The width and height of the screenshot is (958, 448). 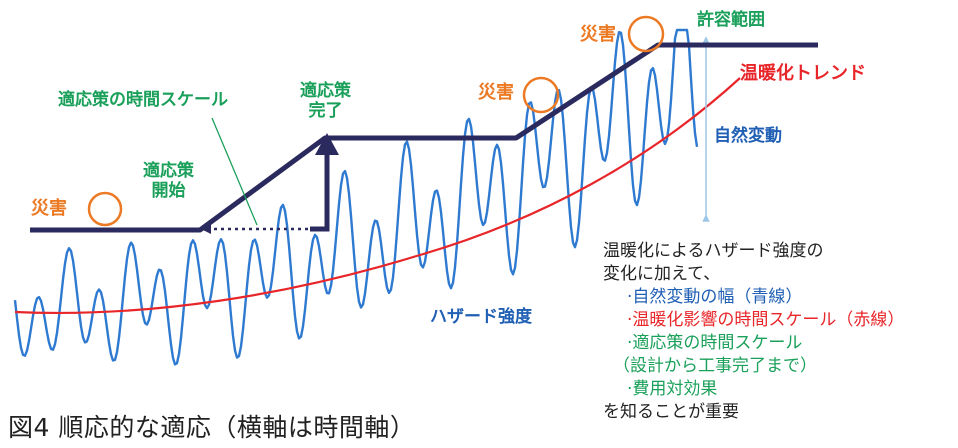 What do you see at coordinates (143, 100) in the screenshot?
I see `adaptation-timescale-label: 適応策の時間スケール` at bounding box center [143, 100].